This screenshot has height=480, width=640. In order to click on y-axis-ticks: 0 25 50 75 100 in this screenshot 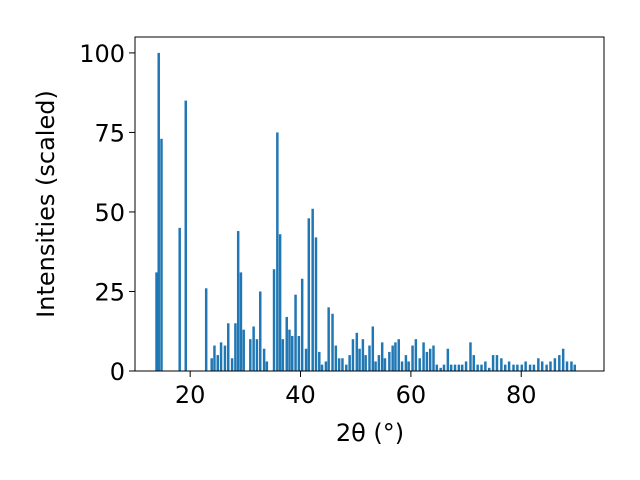, I will do `click(107, 213)`.